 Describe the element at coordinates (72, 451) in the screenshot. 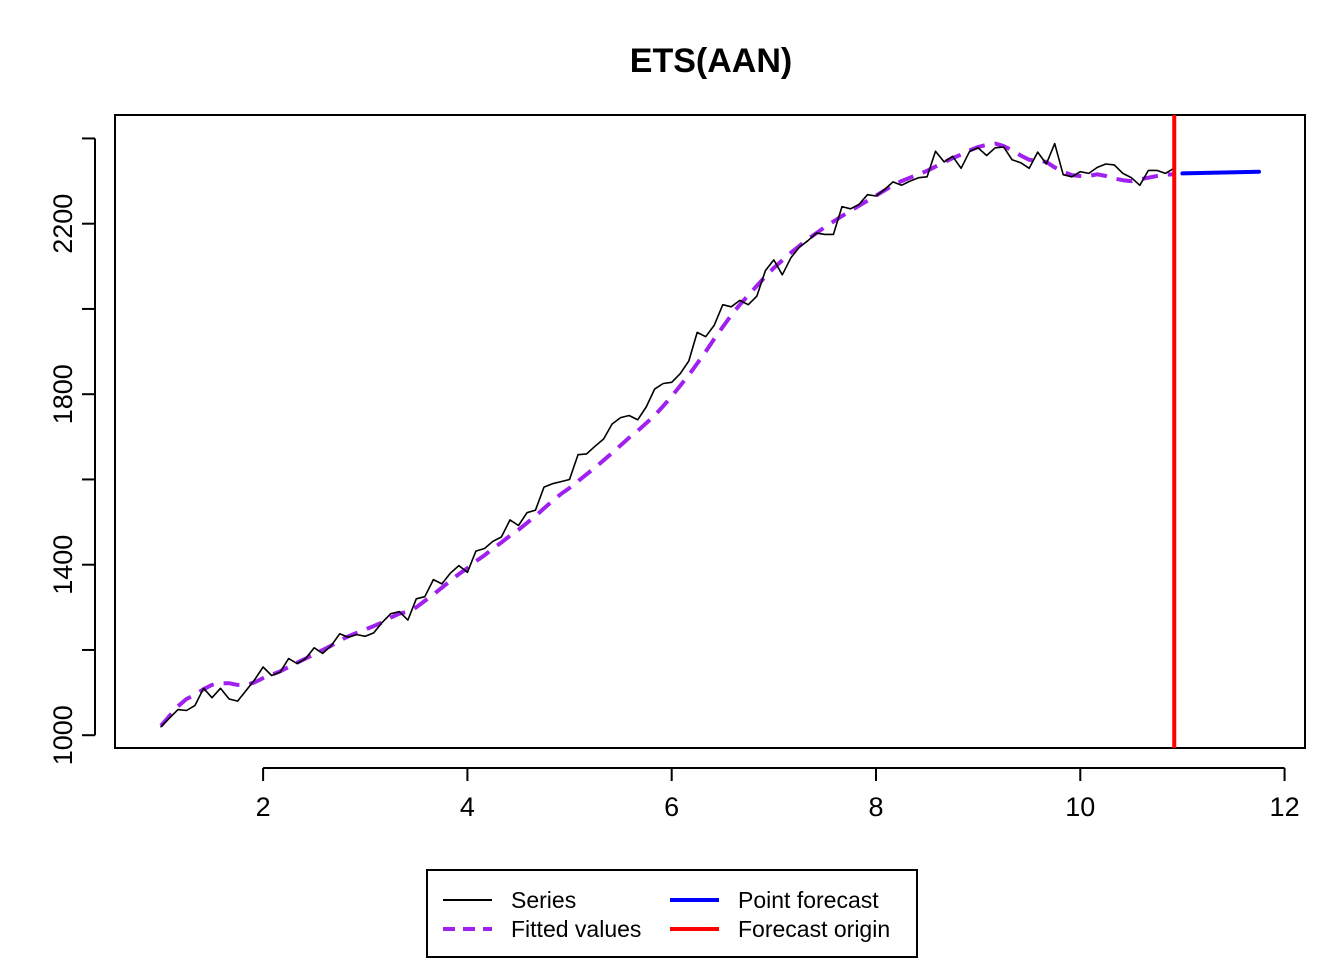

I see `y-axis: 1000 1400 1800 2200` at that location.